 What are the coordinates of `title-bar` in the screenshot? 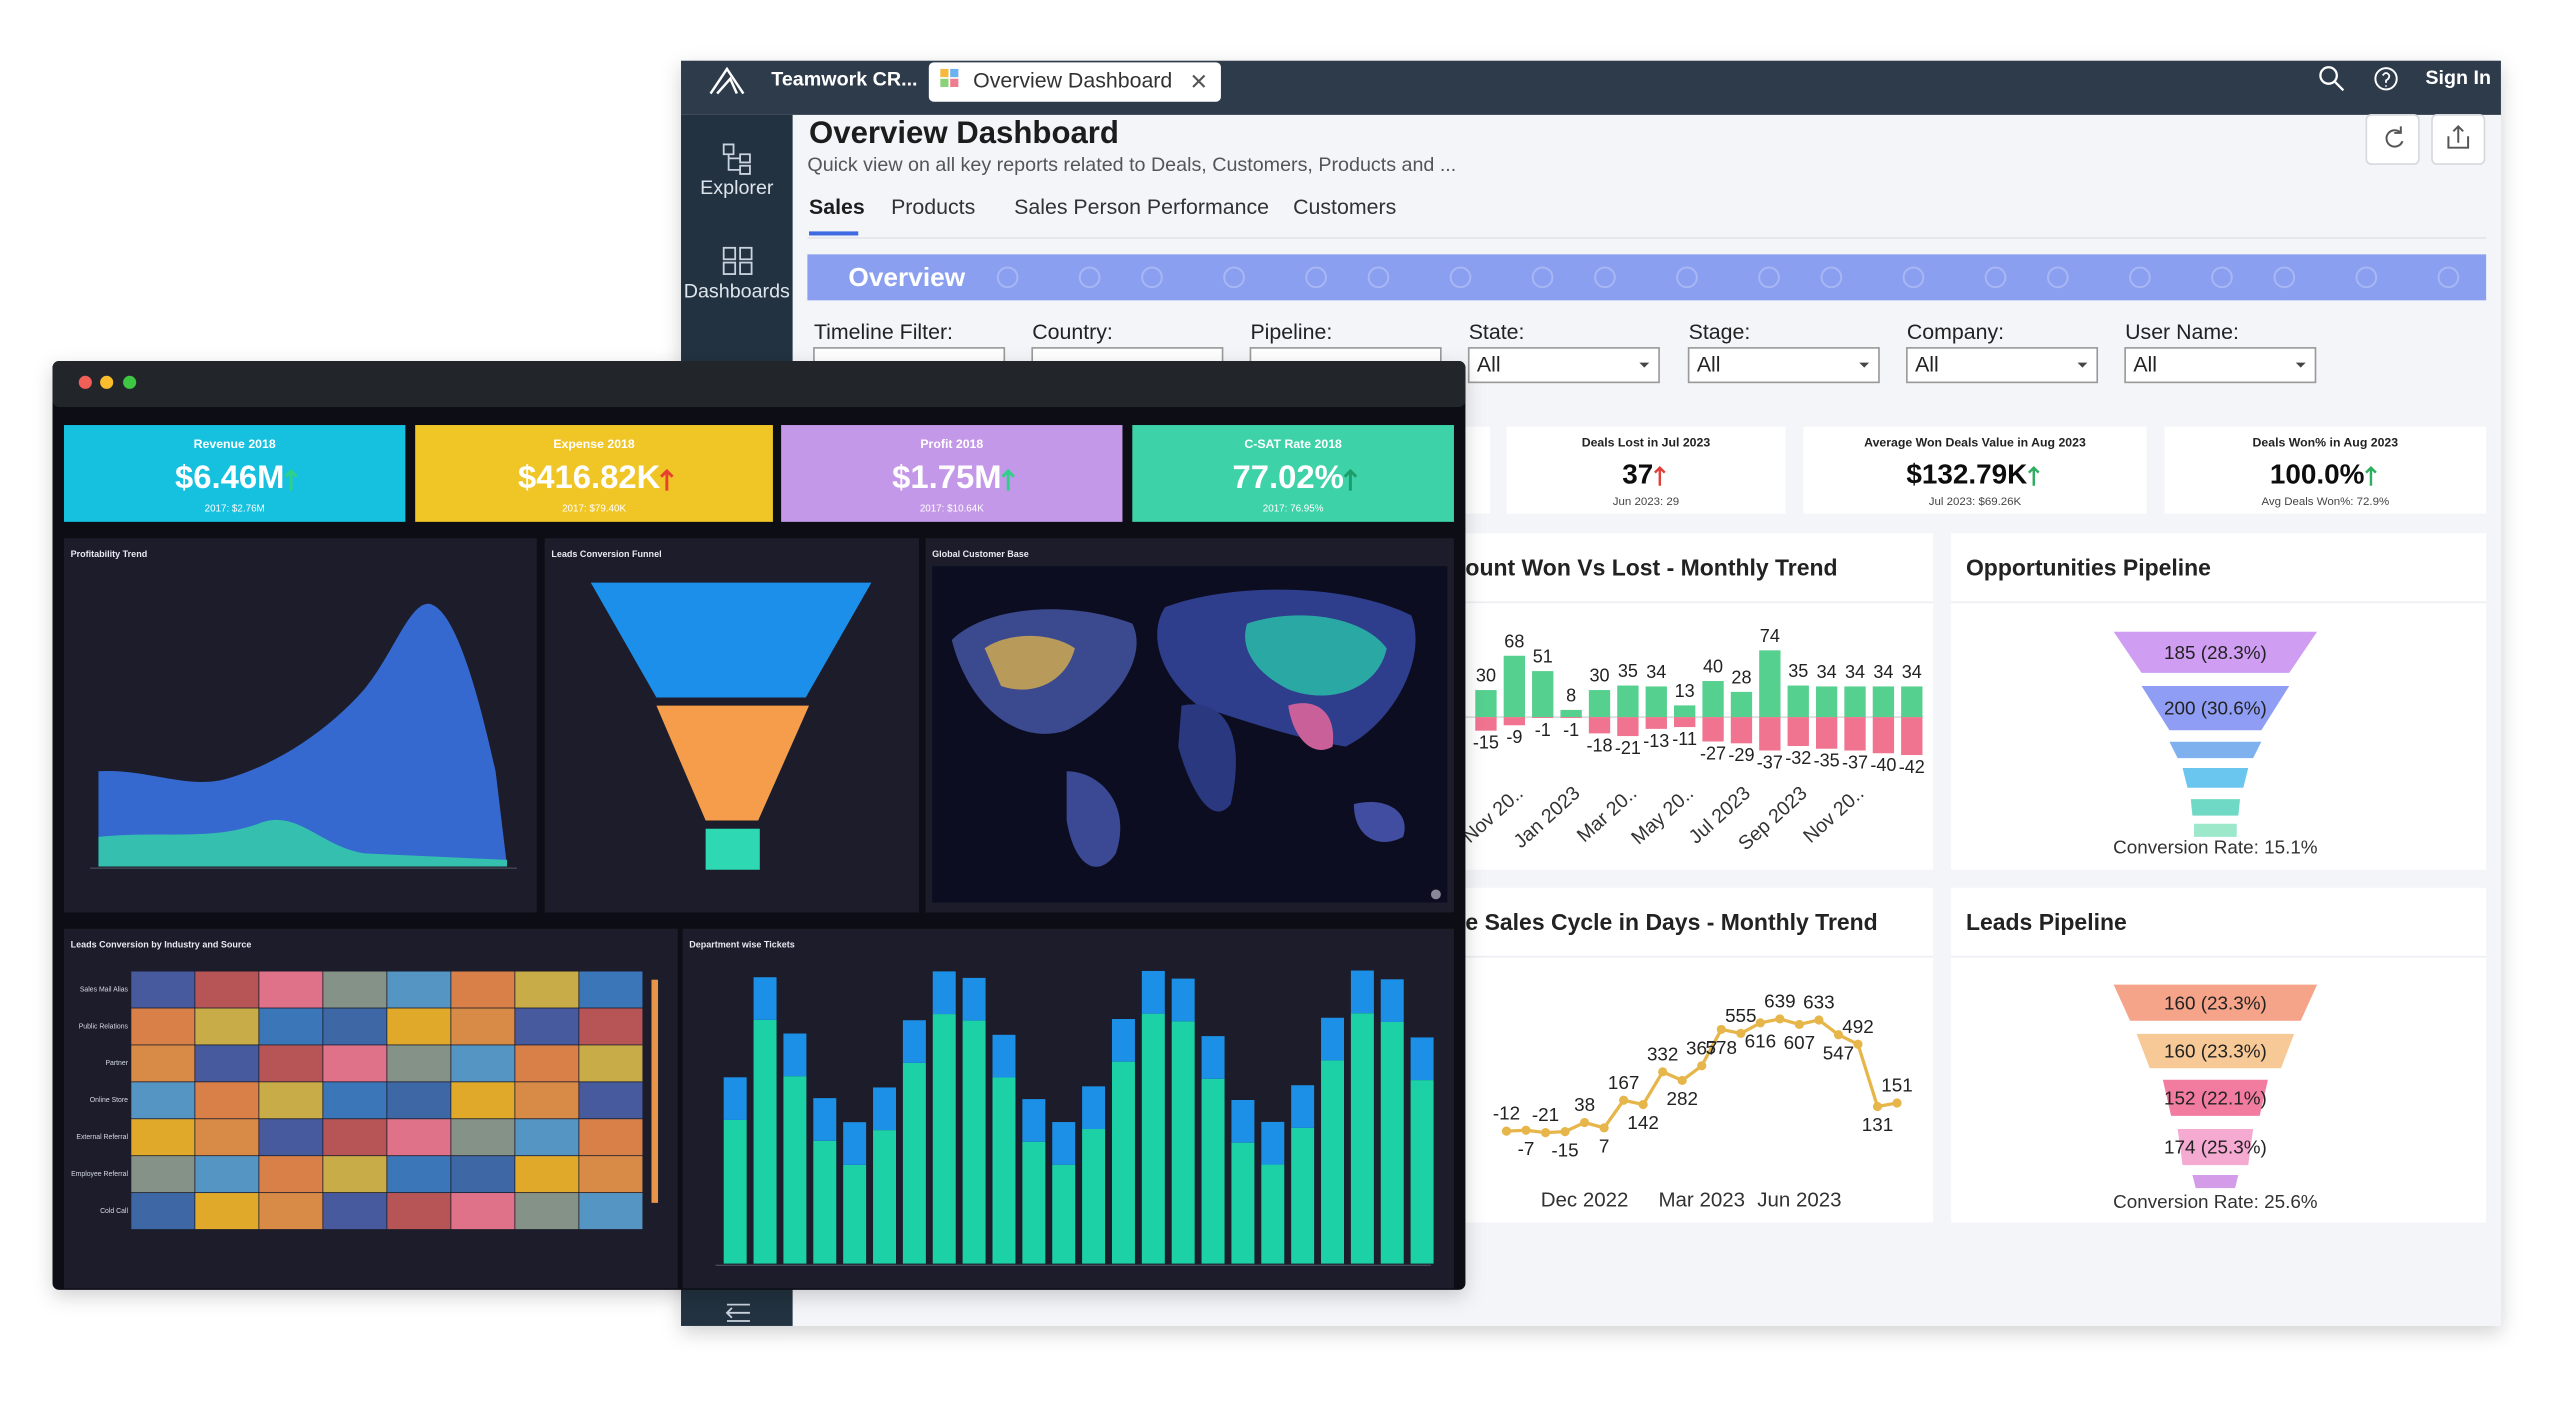 It's located at (759, 384).